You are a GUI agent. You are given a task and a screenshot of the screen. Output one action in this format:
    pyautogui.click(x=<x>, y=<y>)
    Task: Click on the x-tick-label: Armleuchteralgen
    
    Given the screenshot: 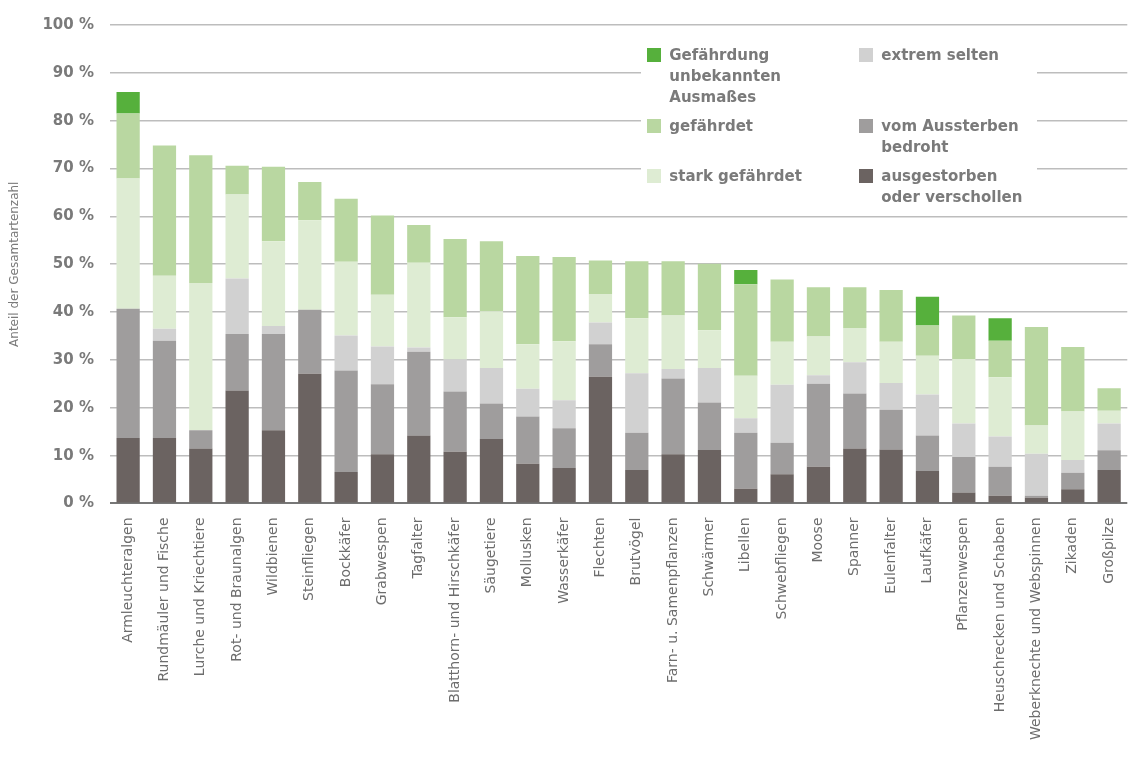 What is the action you would take?
    pyautogui.click(x=126, y=580)
    